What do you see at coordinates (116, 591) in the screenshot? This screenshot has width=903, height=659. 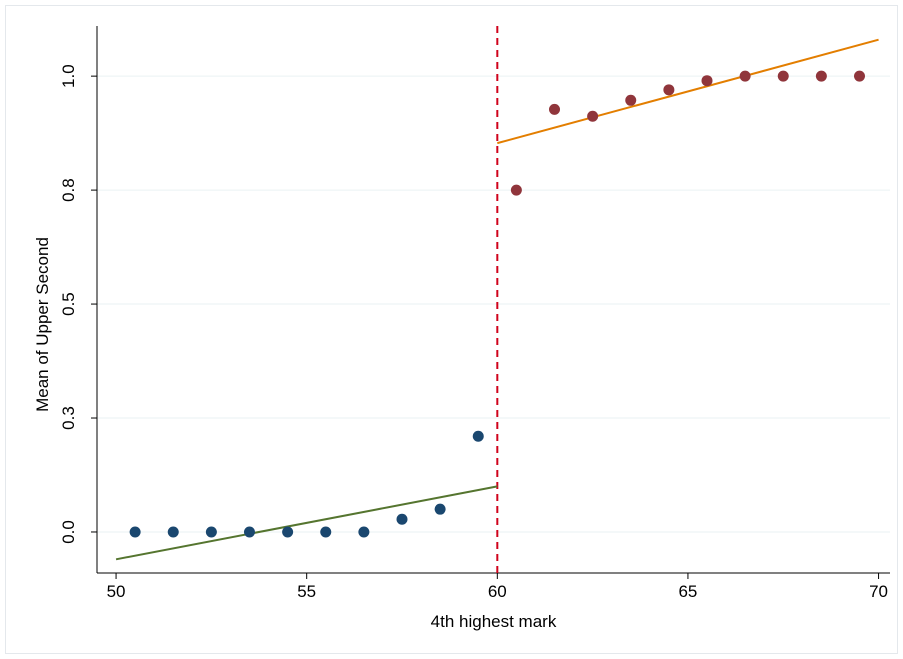 I see `x-tick-label: 50` at bounding box center [116, 591].